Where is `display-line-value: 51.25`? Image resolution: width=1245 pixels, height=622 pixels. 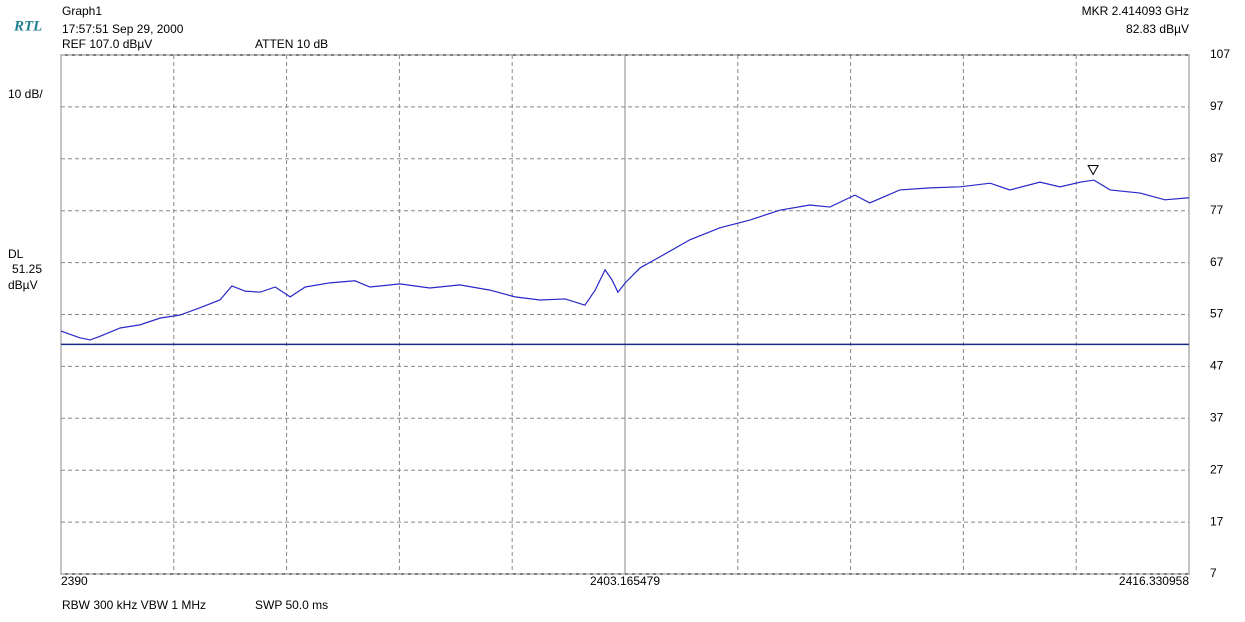 display-line-value: 51.25 is located at coordinates (27, 269).